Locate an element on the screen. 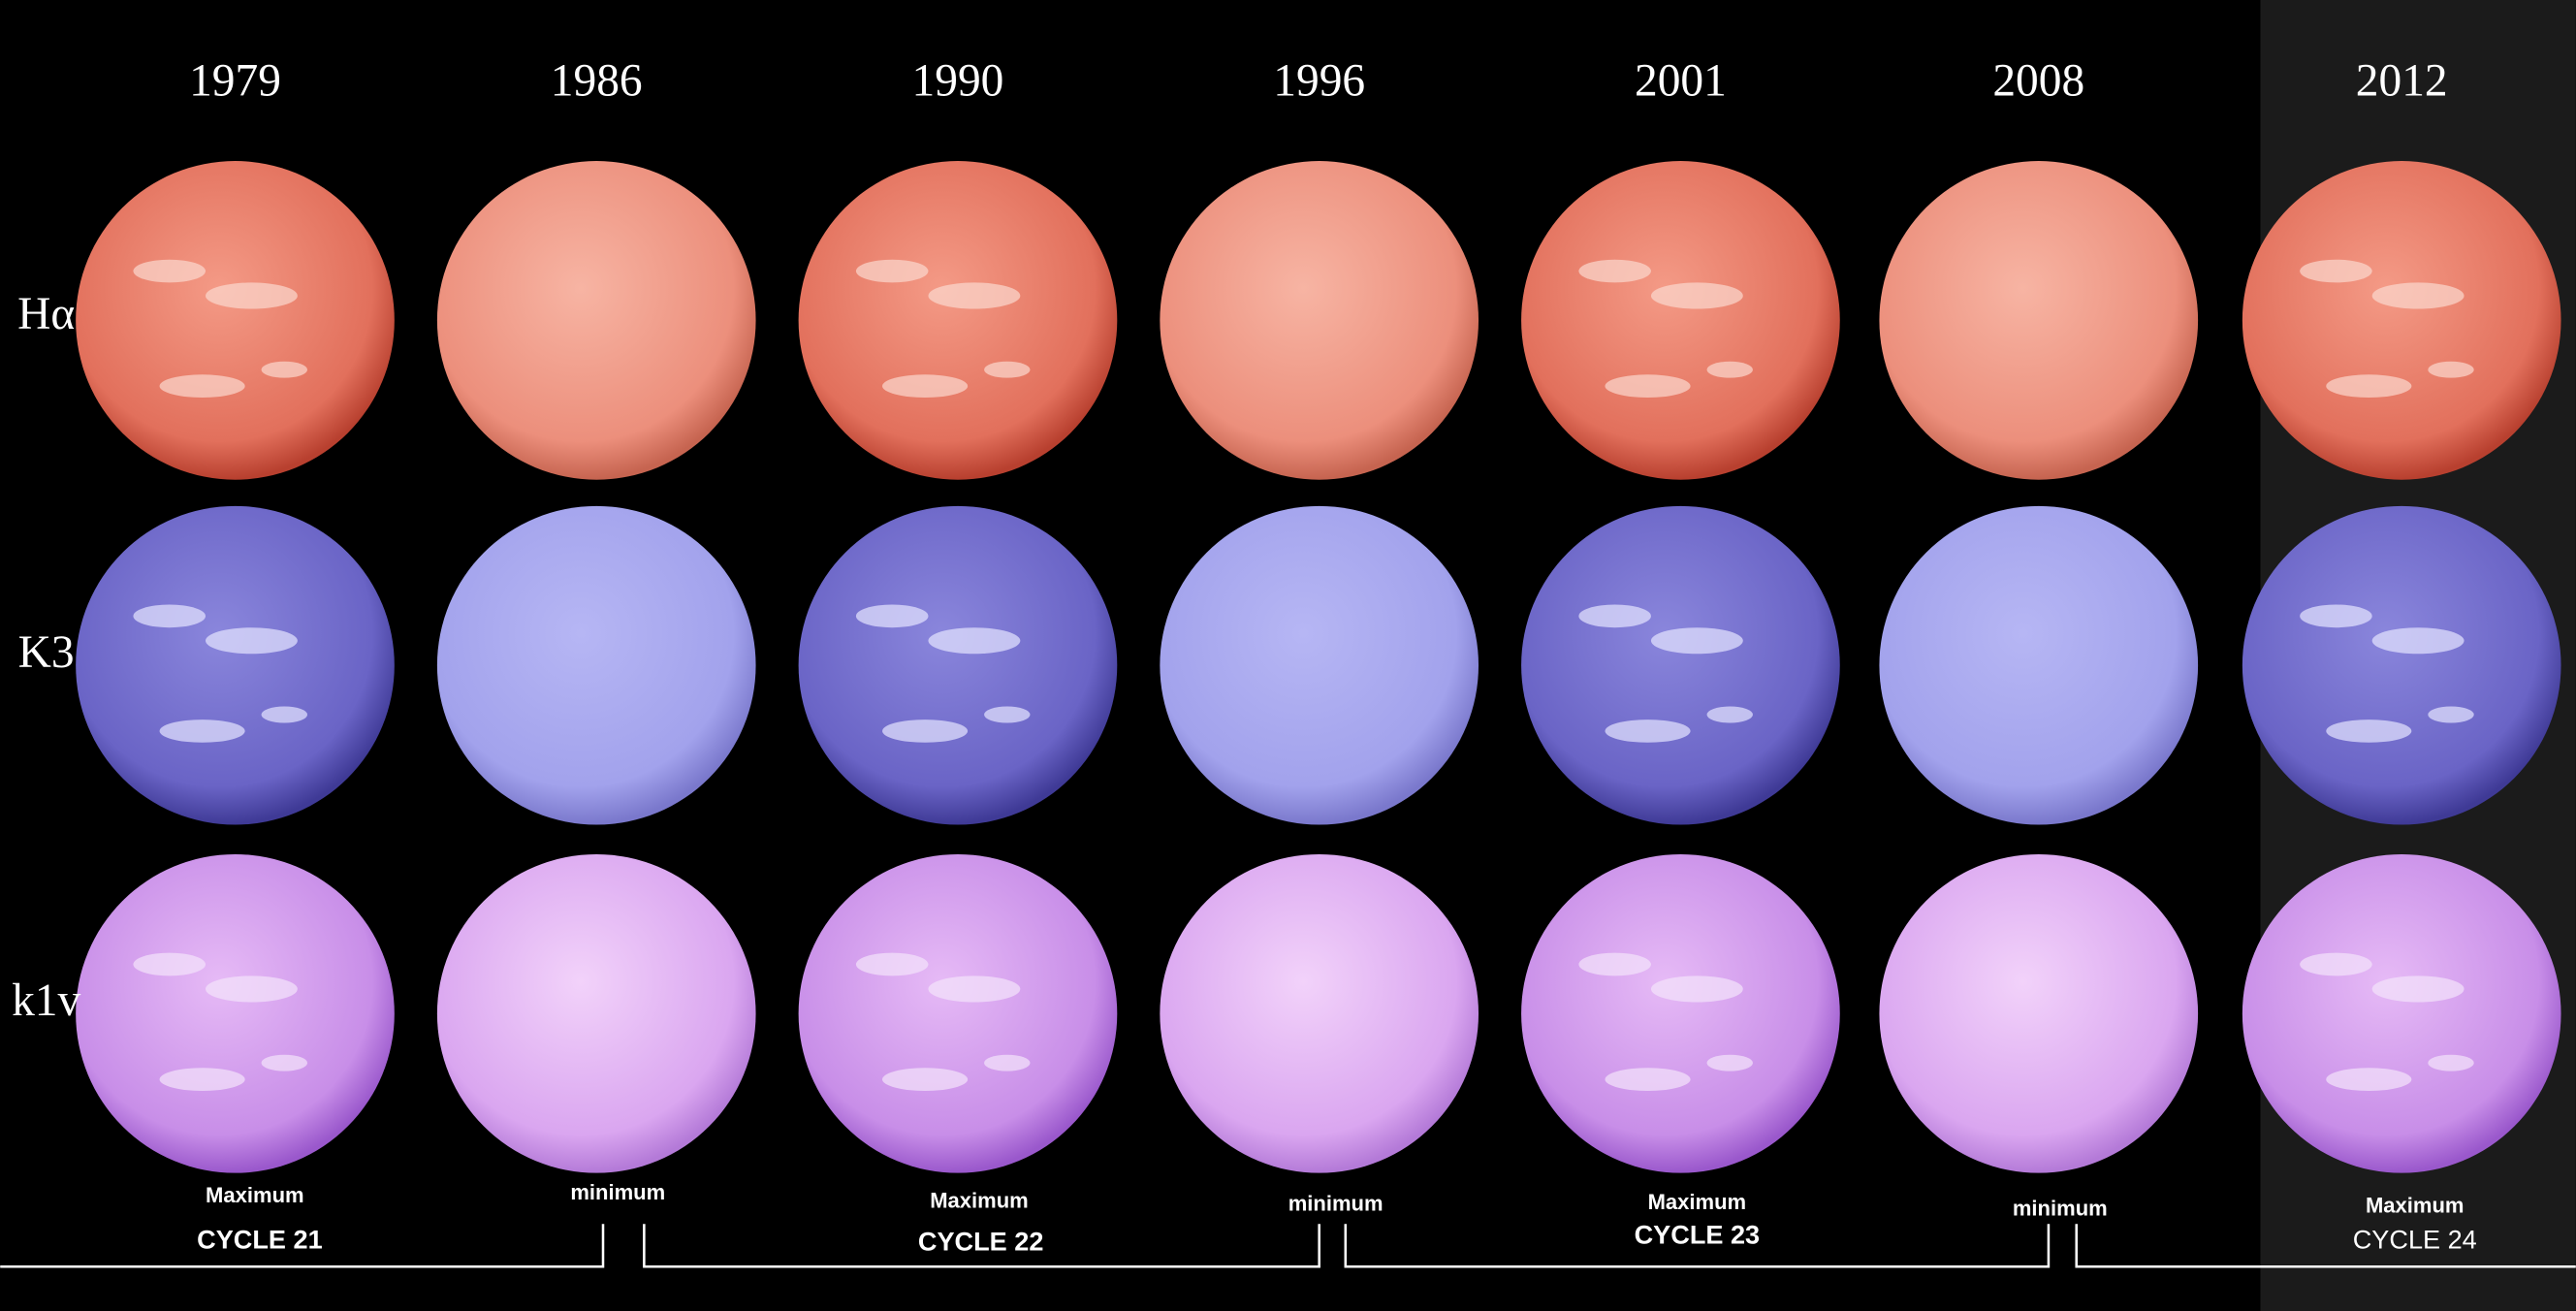 This screenshot has width=2576, height=1311. row-label: K3 is located at coordinates (46, 652).